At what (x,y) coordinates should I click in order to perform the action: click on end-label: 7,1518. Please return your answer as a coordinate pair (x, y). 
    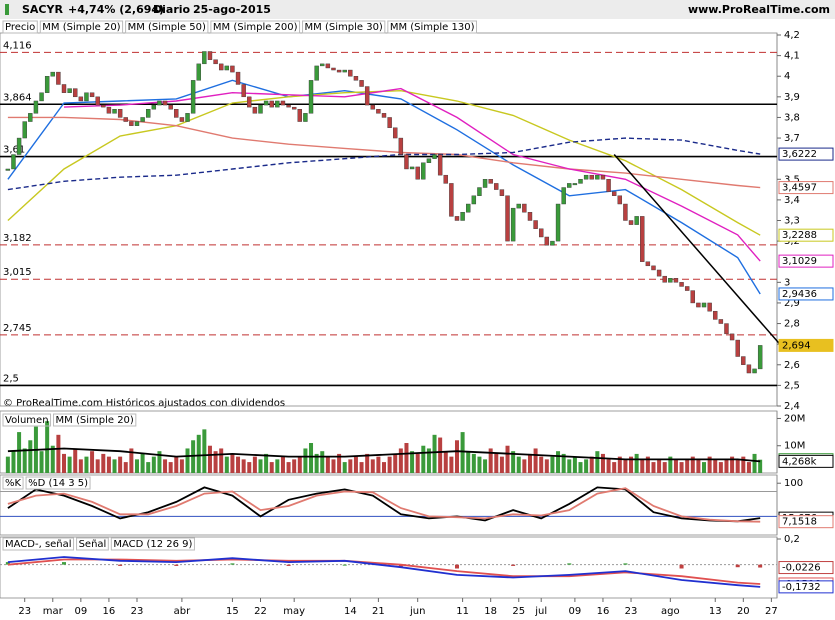
    Looking at the image, I should click on (799, 522).